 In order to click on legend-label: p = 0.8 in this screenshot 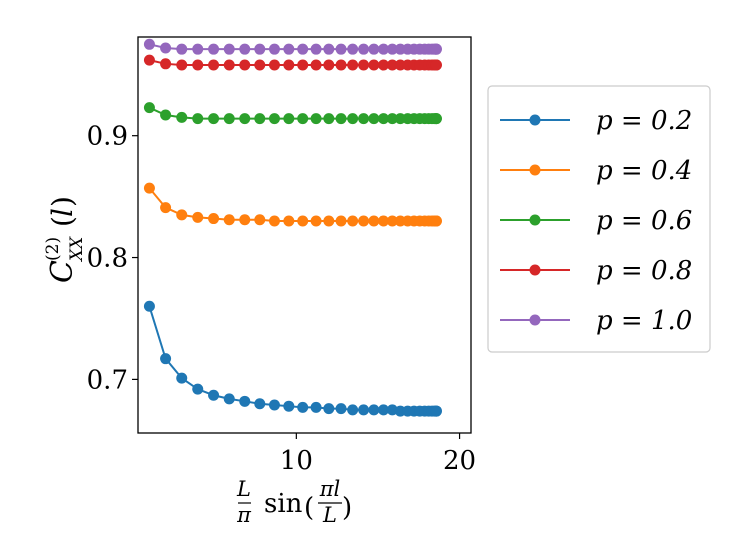, I will do `click(644, 271)`.